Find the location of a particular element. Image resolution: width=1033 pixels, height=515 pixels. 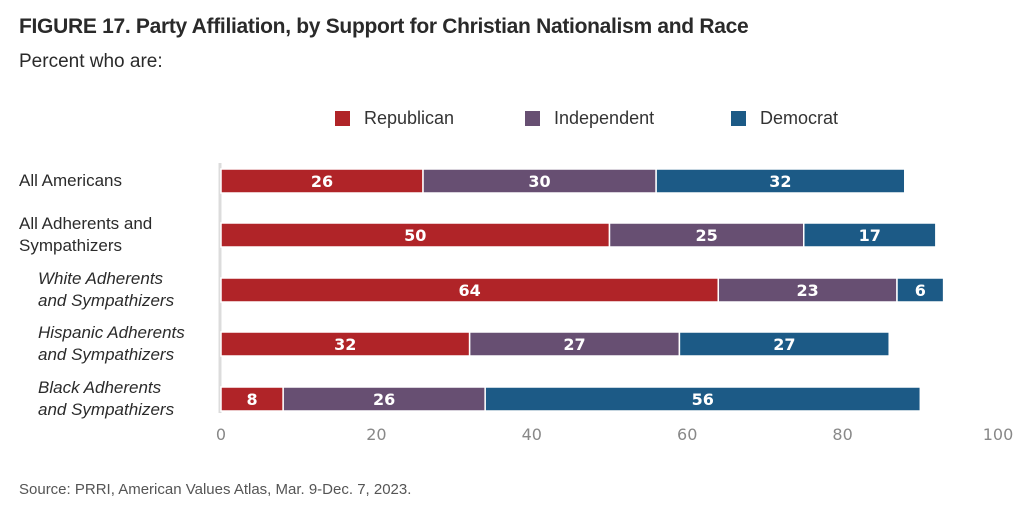

category-label: Hispanic Adherents and Sympathizers is located at coordinates (111, 344).